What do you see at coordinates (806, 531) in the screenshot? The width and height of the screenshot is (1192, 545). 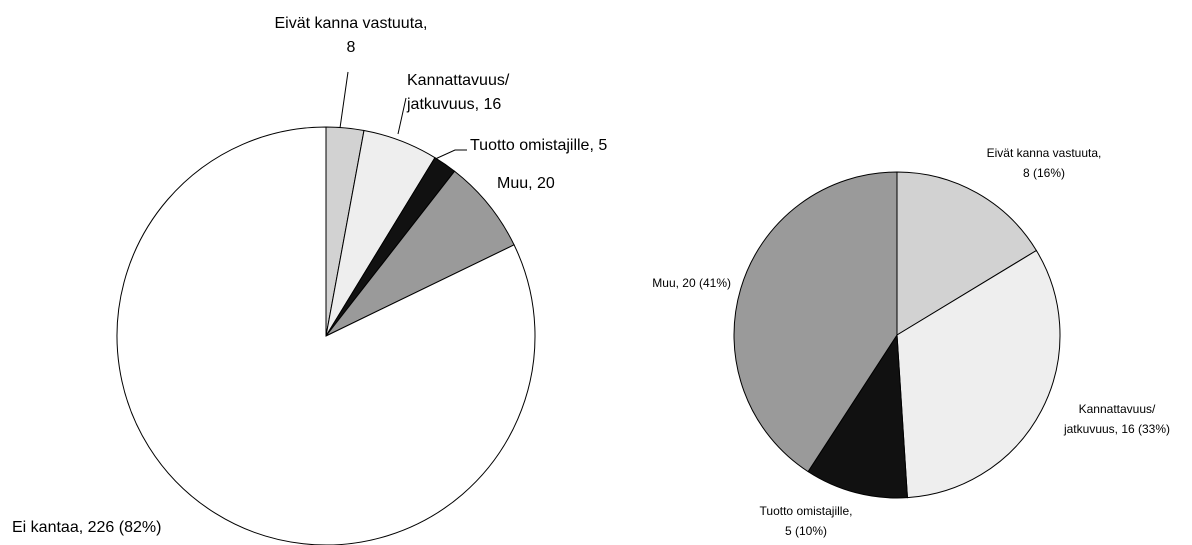 I see `slice-label-line: 5 (10%)` at bounding box center [806, 531].